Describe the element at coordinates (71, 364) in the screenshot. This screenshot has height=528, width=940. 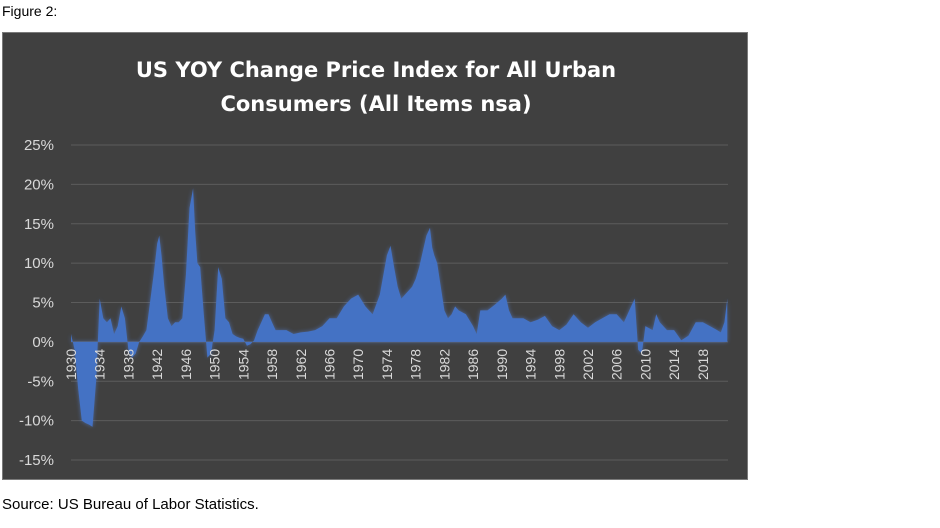
I see `x-tick-label: 1930` at that location.